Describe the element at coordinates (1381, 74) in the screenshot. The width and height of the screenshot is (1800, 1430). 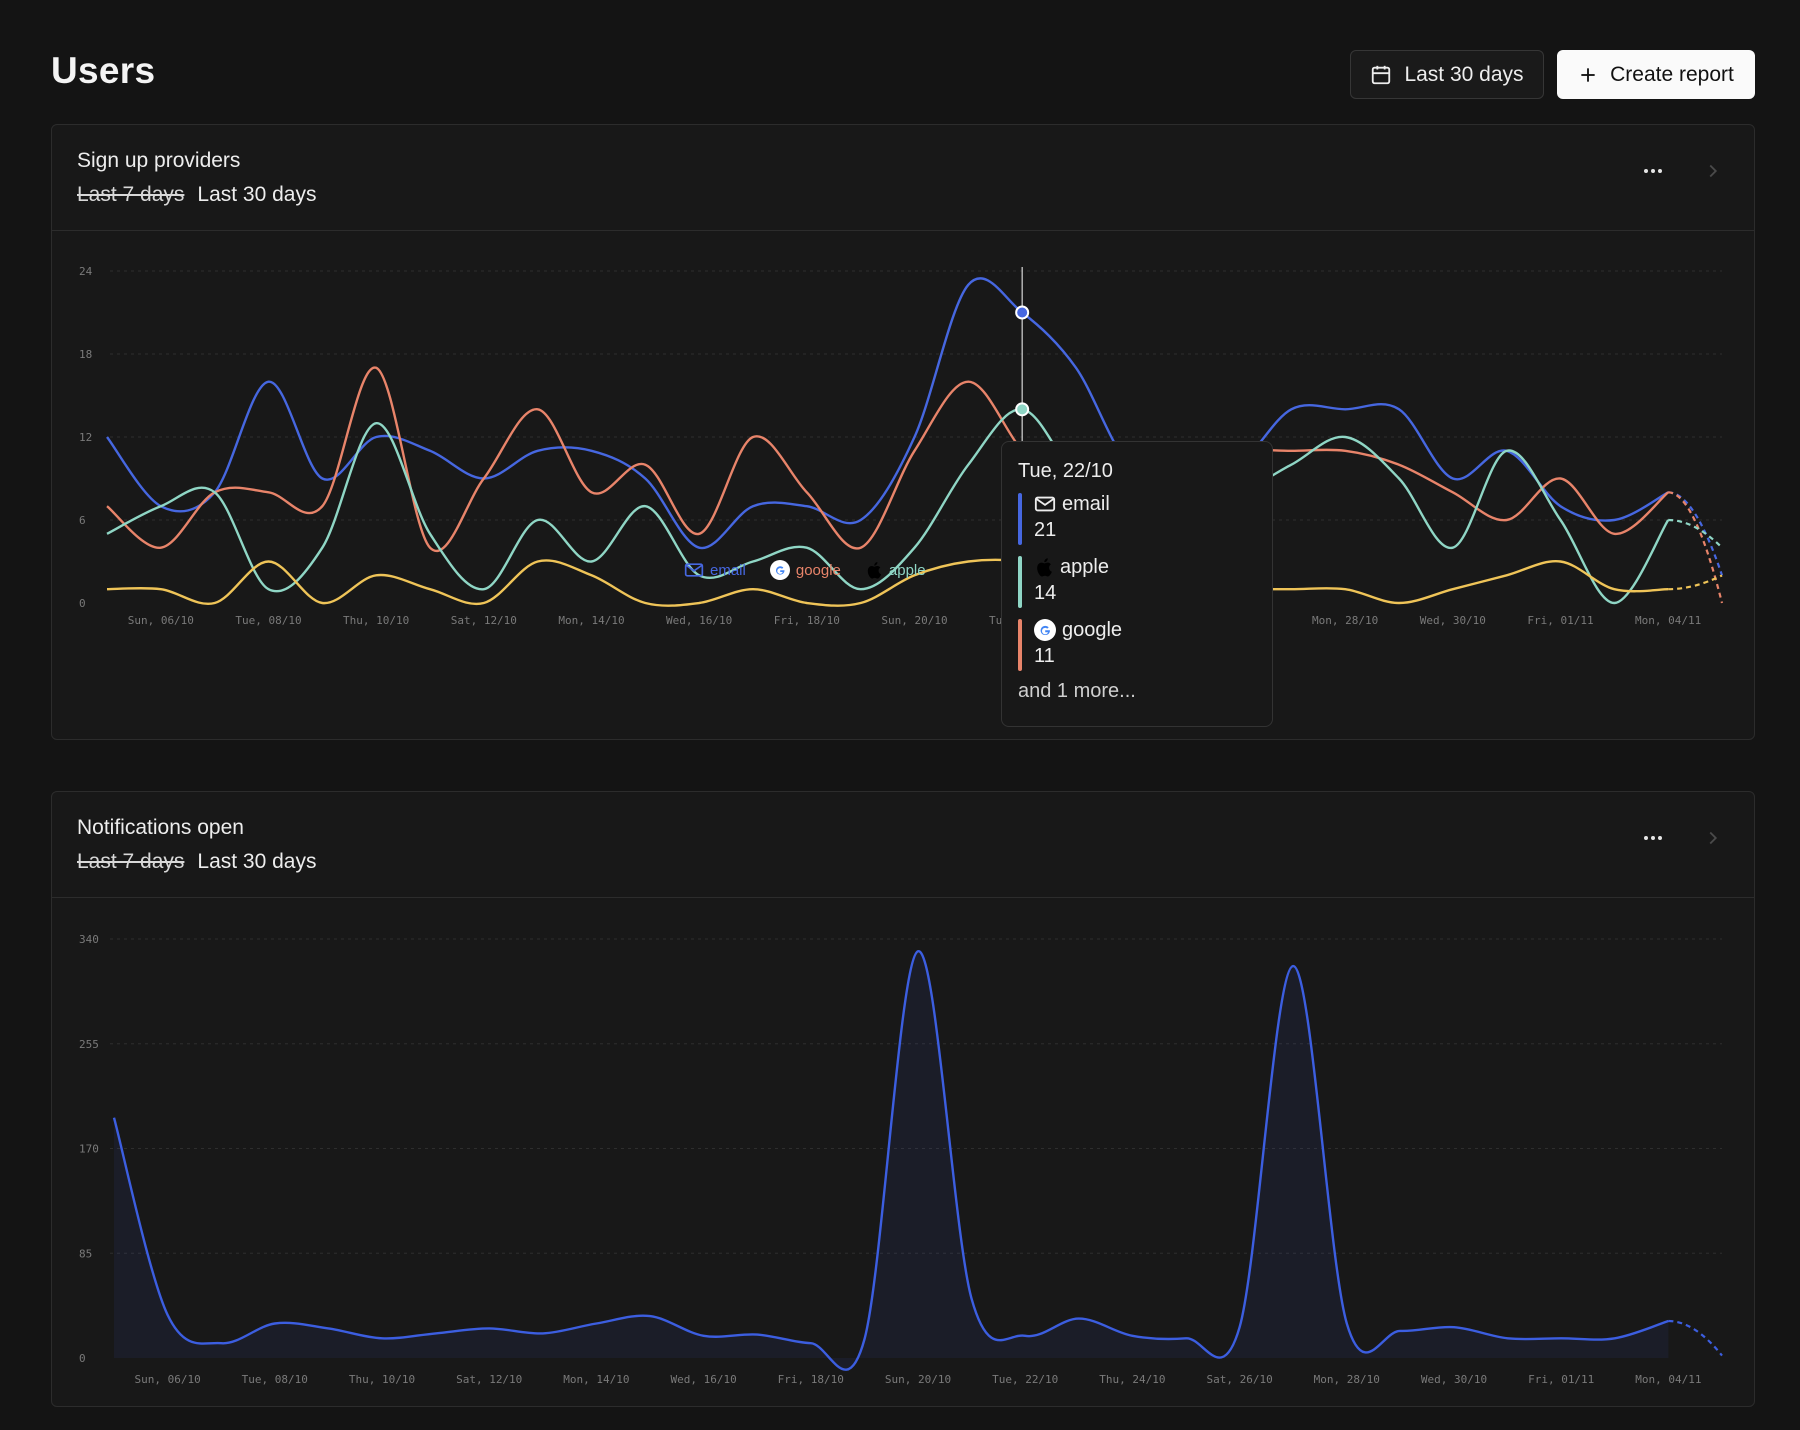
I see `calendar-icon` at that location.